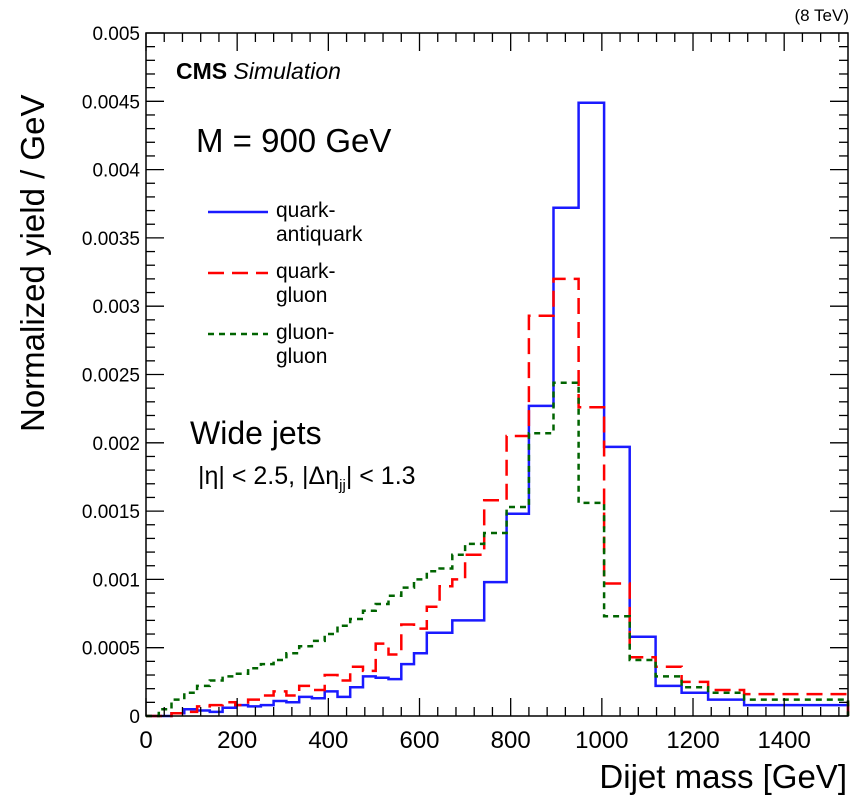  What do you see at coordinates (256, 433) in the screenshot?
I see `jets-annotation: Wide jets` at bounding box center [256, 433].